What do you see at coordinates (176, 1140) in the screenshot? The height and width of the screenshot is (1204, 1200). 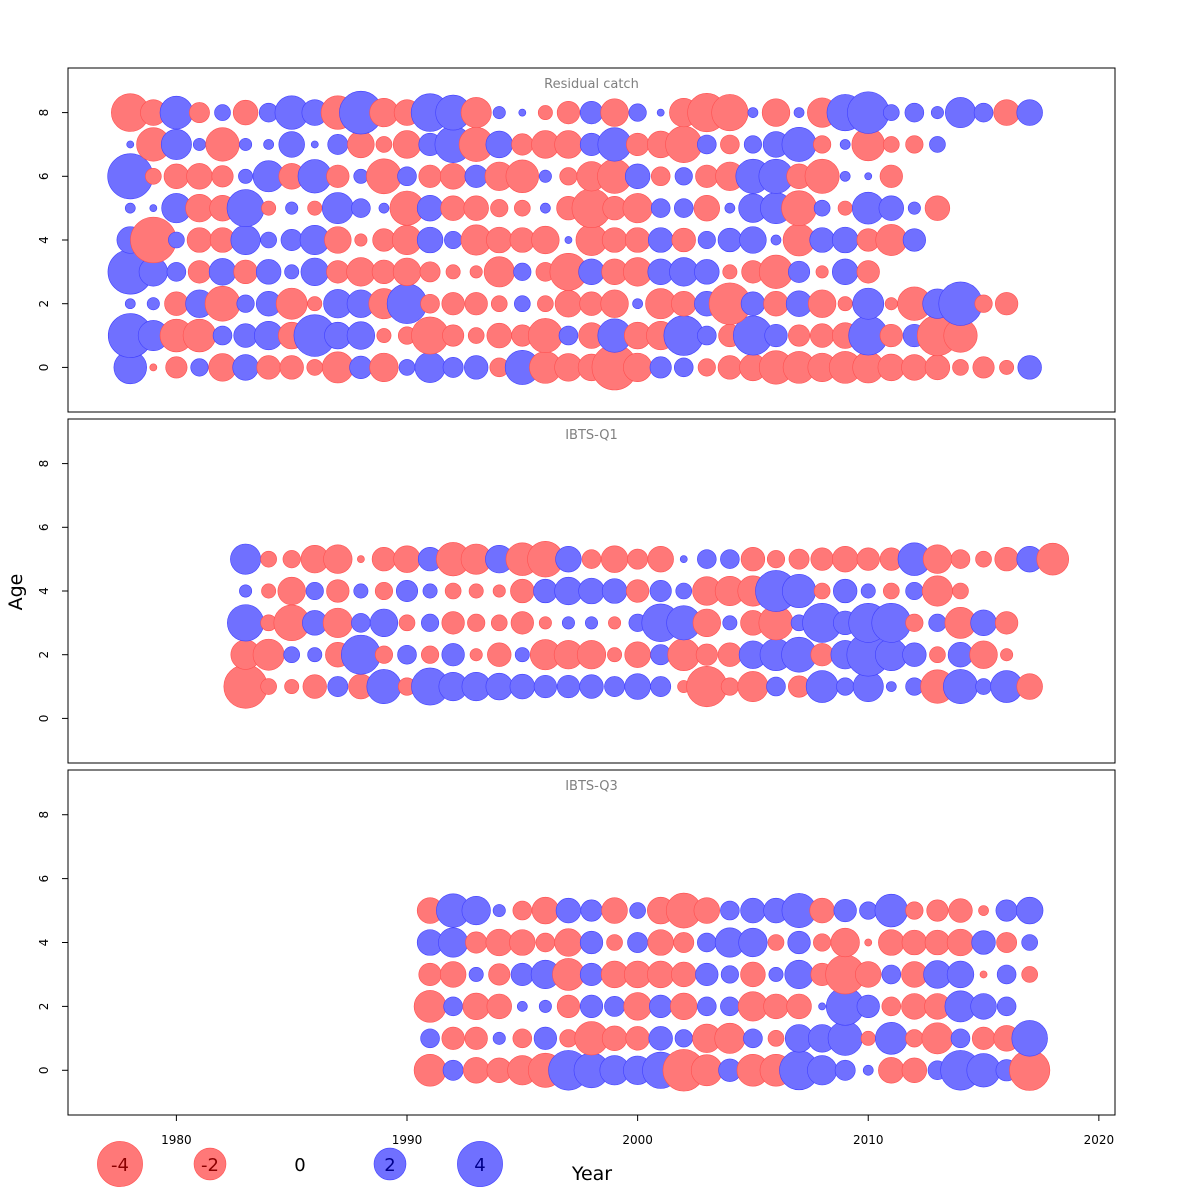 I see `x-tick-label: 1980` at bounding box center [176, 1140].